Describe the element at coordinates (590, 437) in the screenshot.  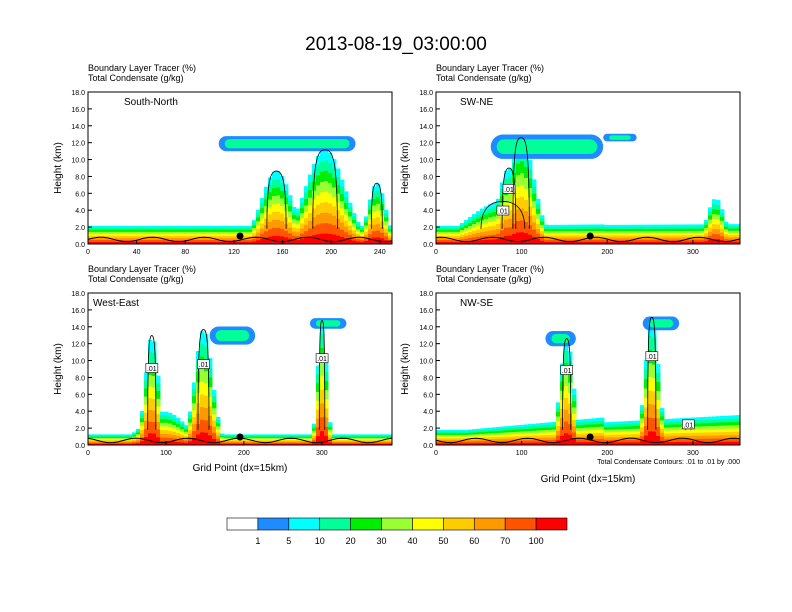
I see `surface-marker` at that location.